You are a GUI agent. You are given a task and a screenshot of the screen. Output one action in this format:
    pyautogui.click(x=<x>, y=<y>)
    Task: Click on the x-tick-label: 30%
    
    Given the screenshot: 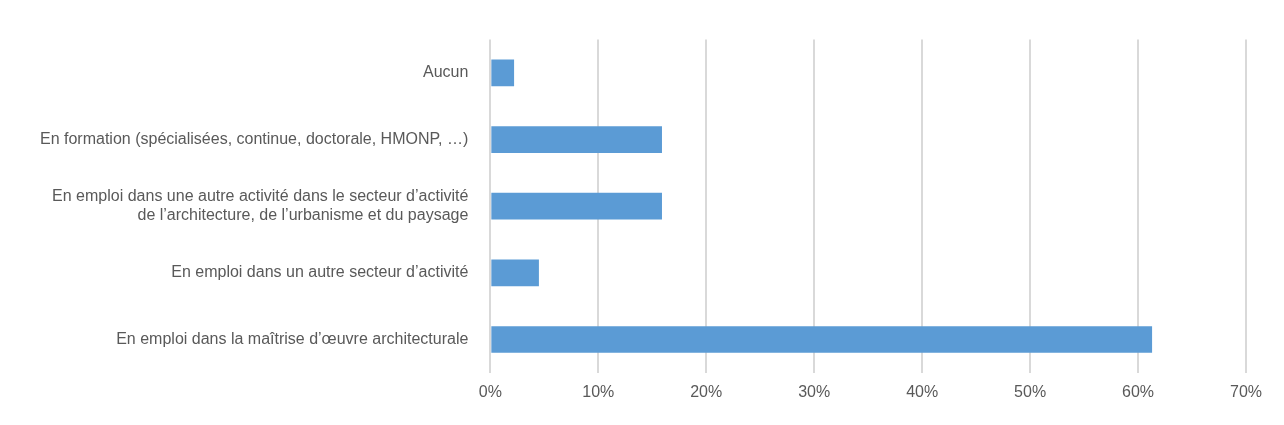 What is the action you would take?
    pyautogui.click(x=814, y=391)
    